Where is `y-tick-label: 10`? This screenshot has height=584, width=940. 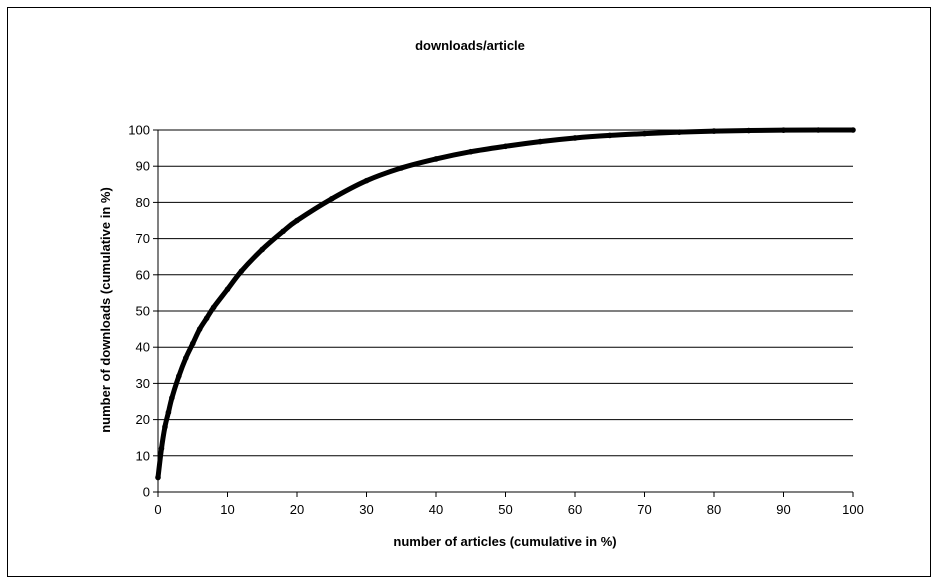
y-tick-label: 10 is located at coordinates (143, 455).